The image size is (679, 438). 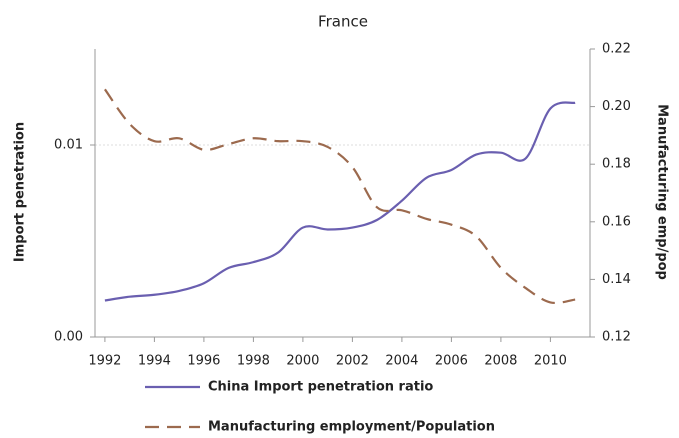 I want to click on x-tick-label: 2006, so click(x=451, y=361).